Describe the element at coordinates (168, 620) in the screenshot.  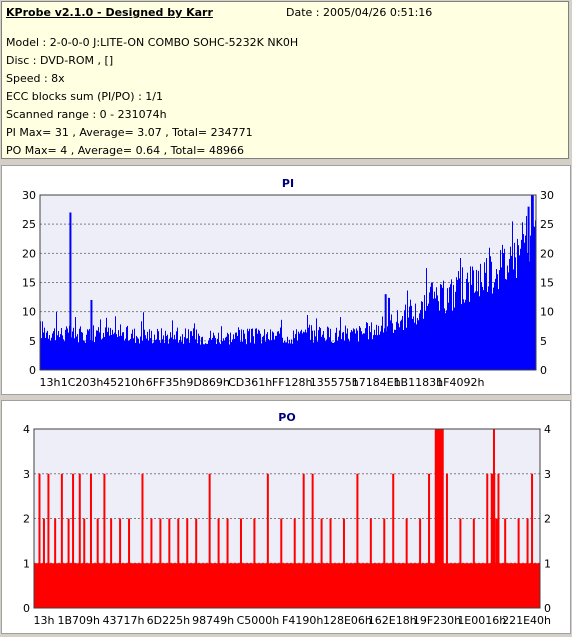
I see `x-tick-label: 6D225h` at that location.